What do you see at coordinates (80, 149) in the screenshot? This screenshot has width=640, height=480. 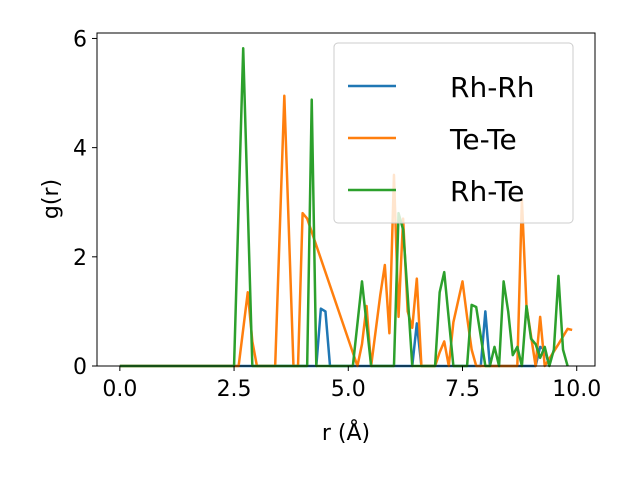 I see `y-tick-label: 4` at bounding box center [80, 149].